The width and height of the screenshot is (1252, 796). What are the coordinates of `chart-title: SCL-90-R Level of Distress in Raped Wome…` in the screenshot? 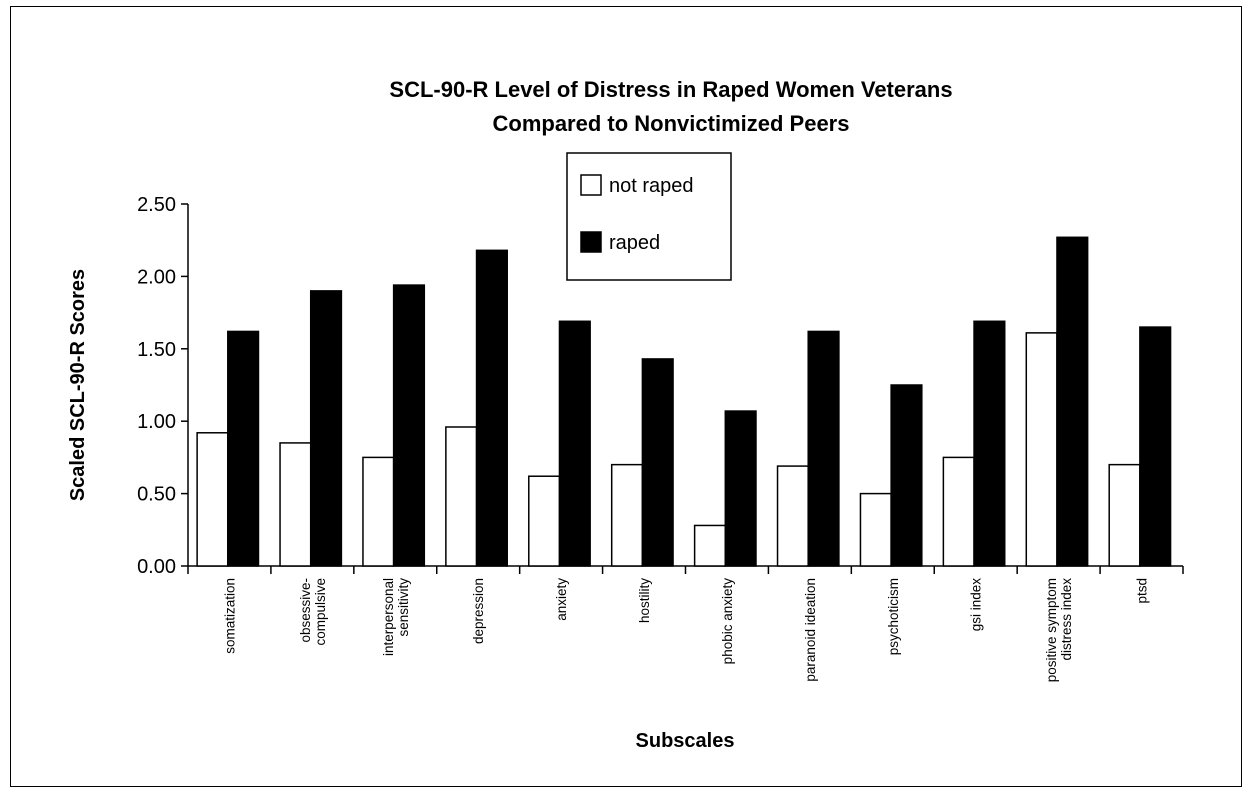 It's located at (670, 106).